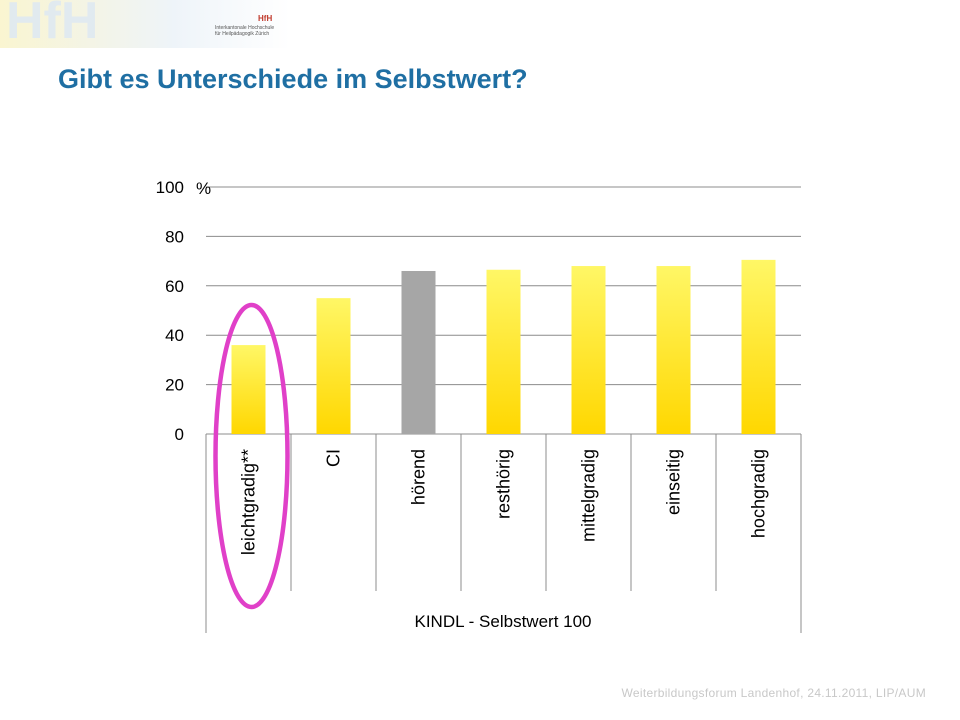 The height and width of the screenshot is (720, 960). I want to click on bars, so click(503, 346).